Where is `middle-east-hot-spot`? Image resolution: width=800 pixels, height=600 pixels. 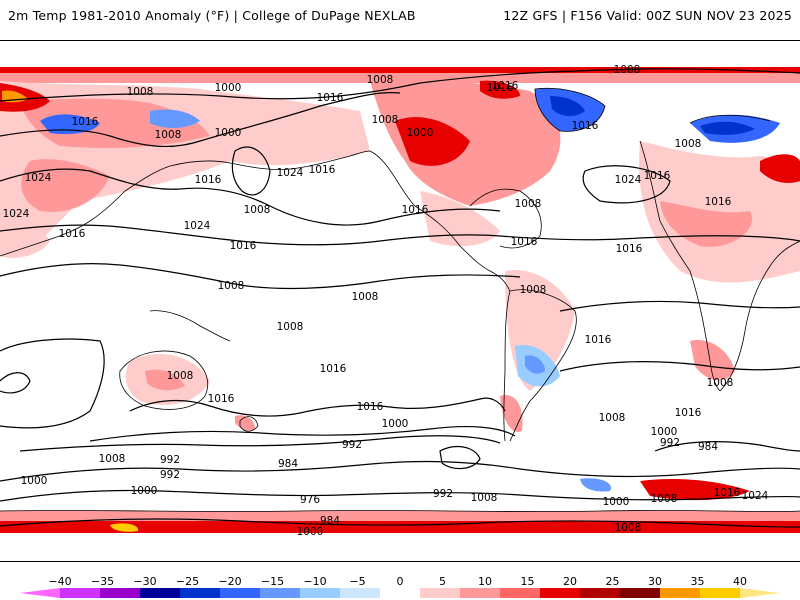 middle-east-hot-spot is located at coordinates (780, 168).